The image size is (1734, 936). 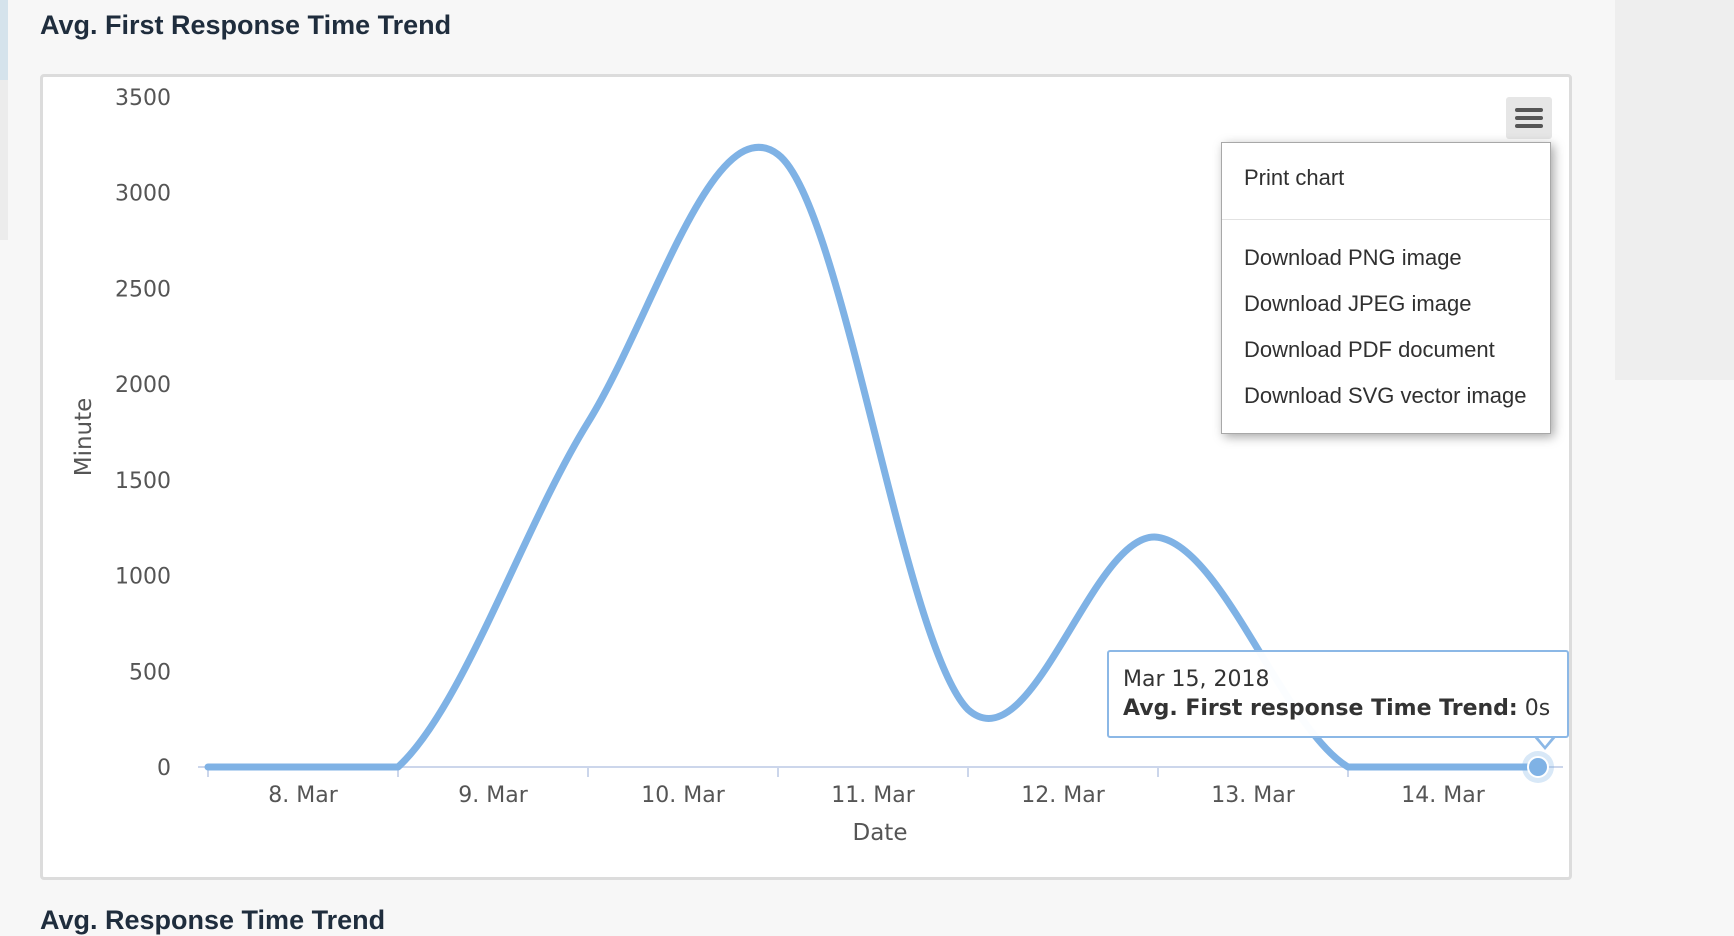 What do you see at coordinates (84, 437) in the screenshot?
I see `y-axis-title: Minute` at bounding box center [84, 437].